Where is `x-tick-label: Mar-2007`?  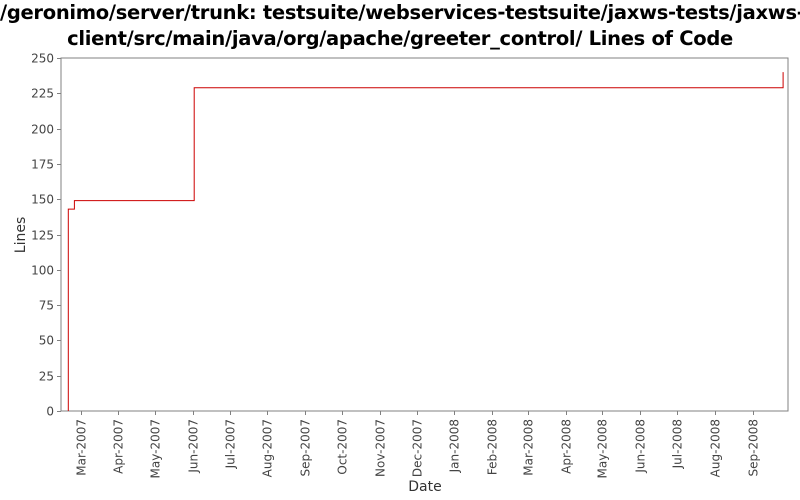 x-tick-label: Mar-2007 is located at coordinates (82, 447).